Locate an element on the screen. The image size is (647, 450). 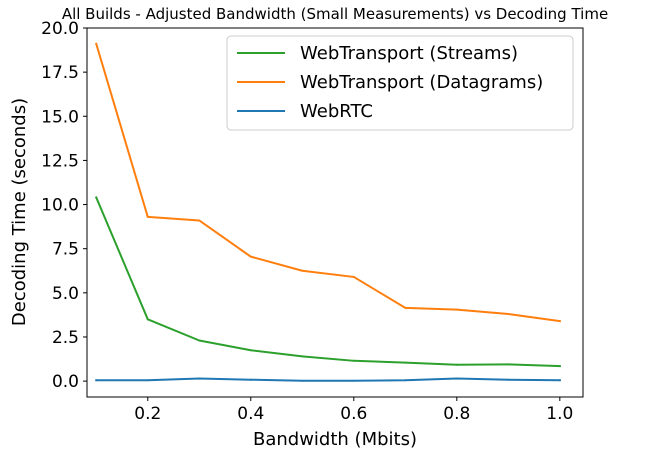
y-tick-label: 7.5 is located at coordinates (65, 250).